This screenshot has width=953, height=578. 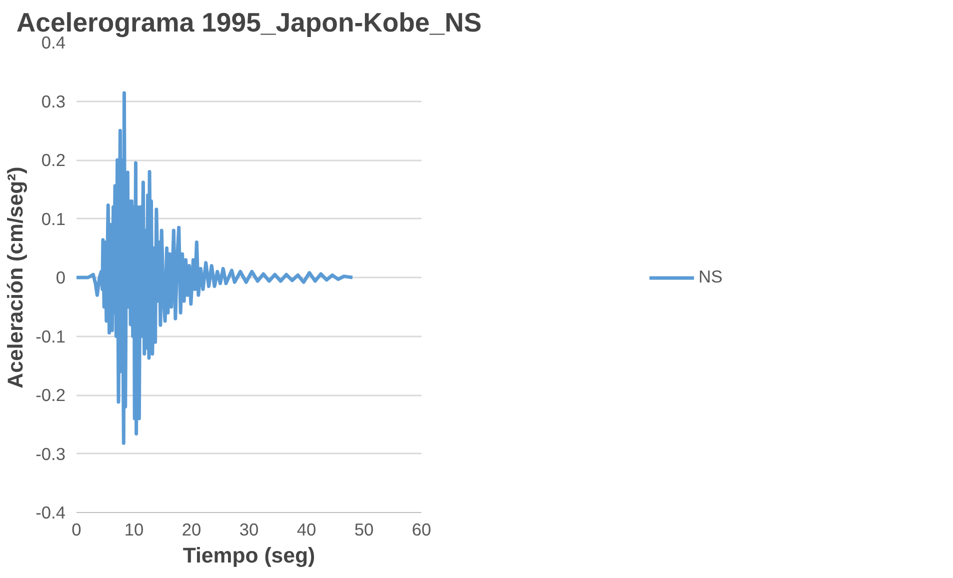 I want to click on x-tick-label: 40, so click(x=306, y=530).